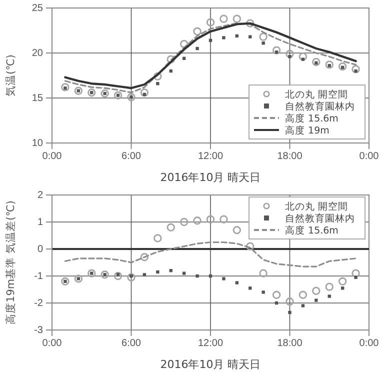 The image size is (387, 375). Describe the element at coordinates (40, 196) in the screenshot. I see `y-tick-label: 2` at that location.